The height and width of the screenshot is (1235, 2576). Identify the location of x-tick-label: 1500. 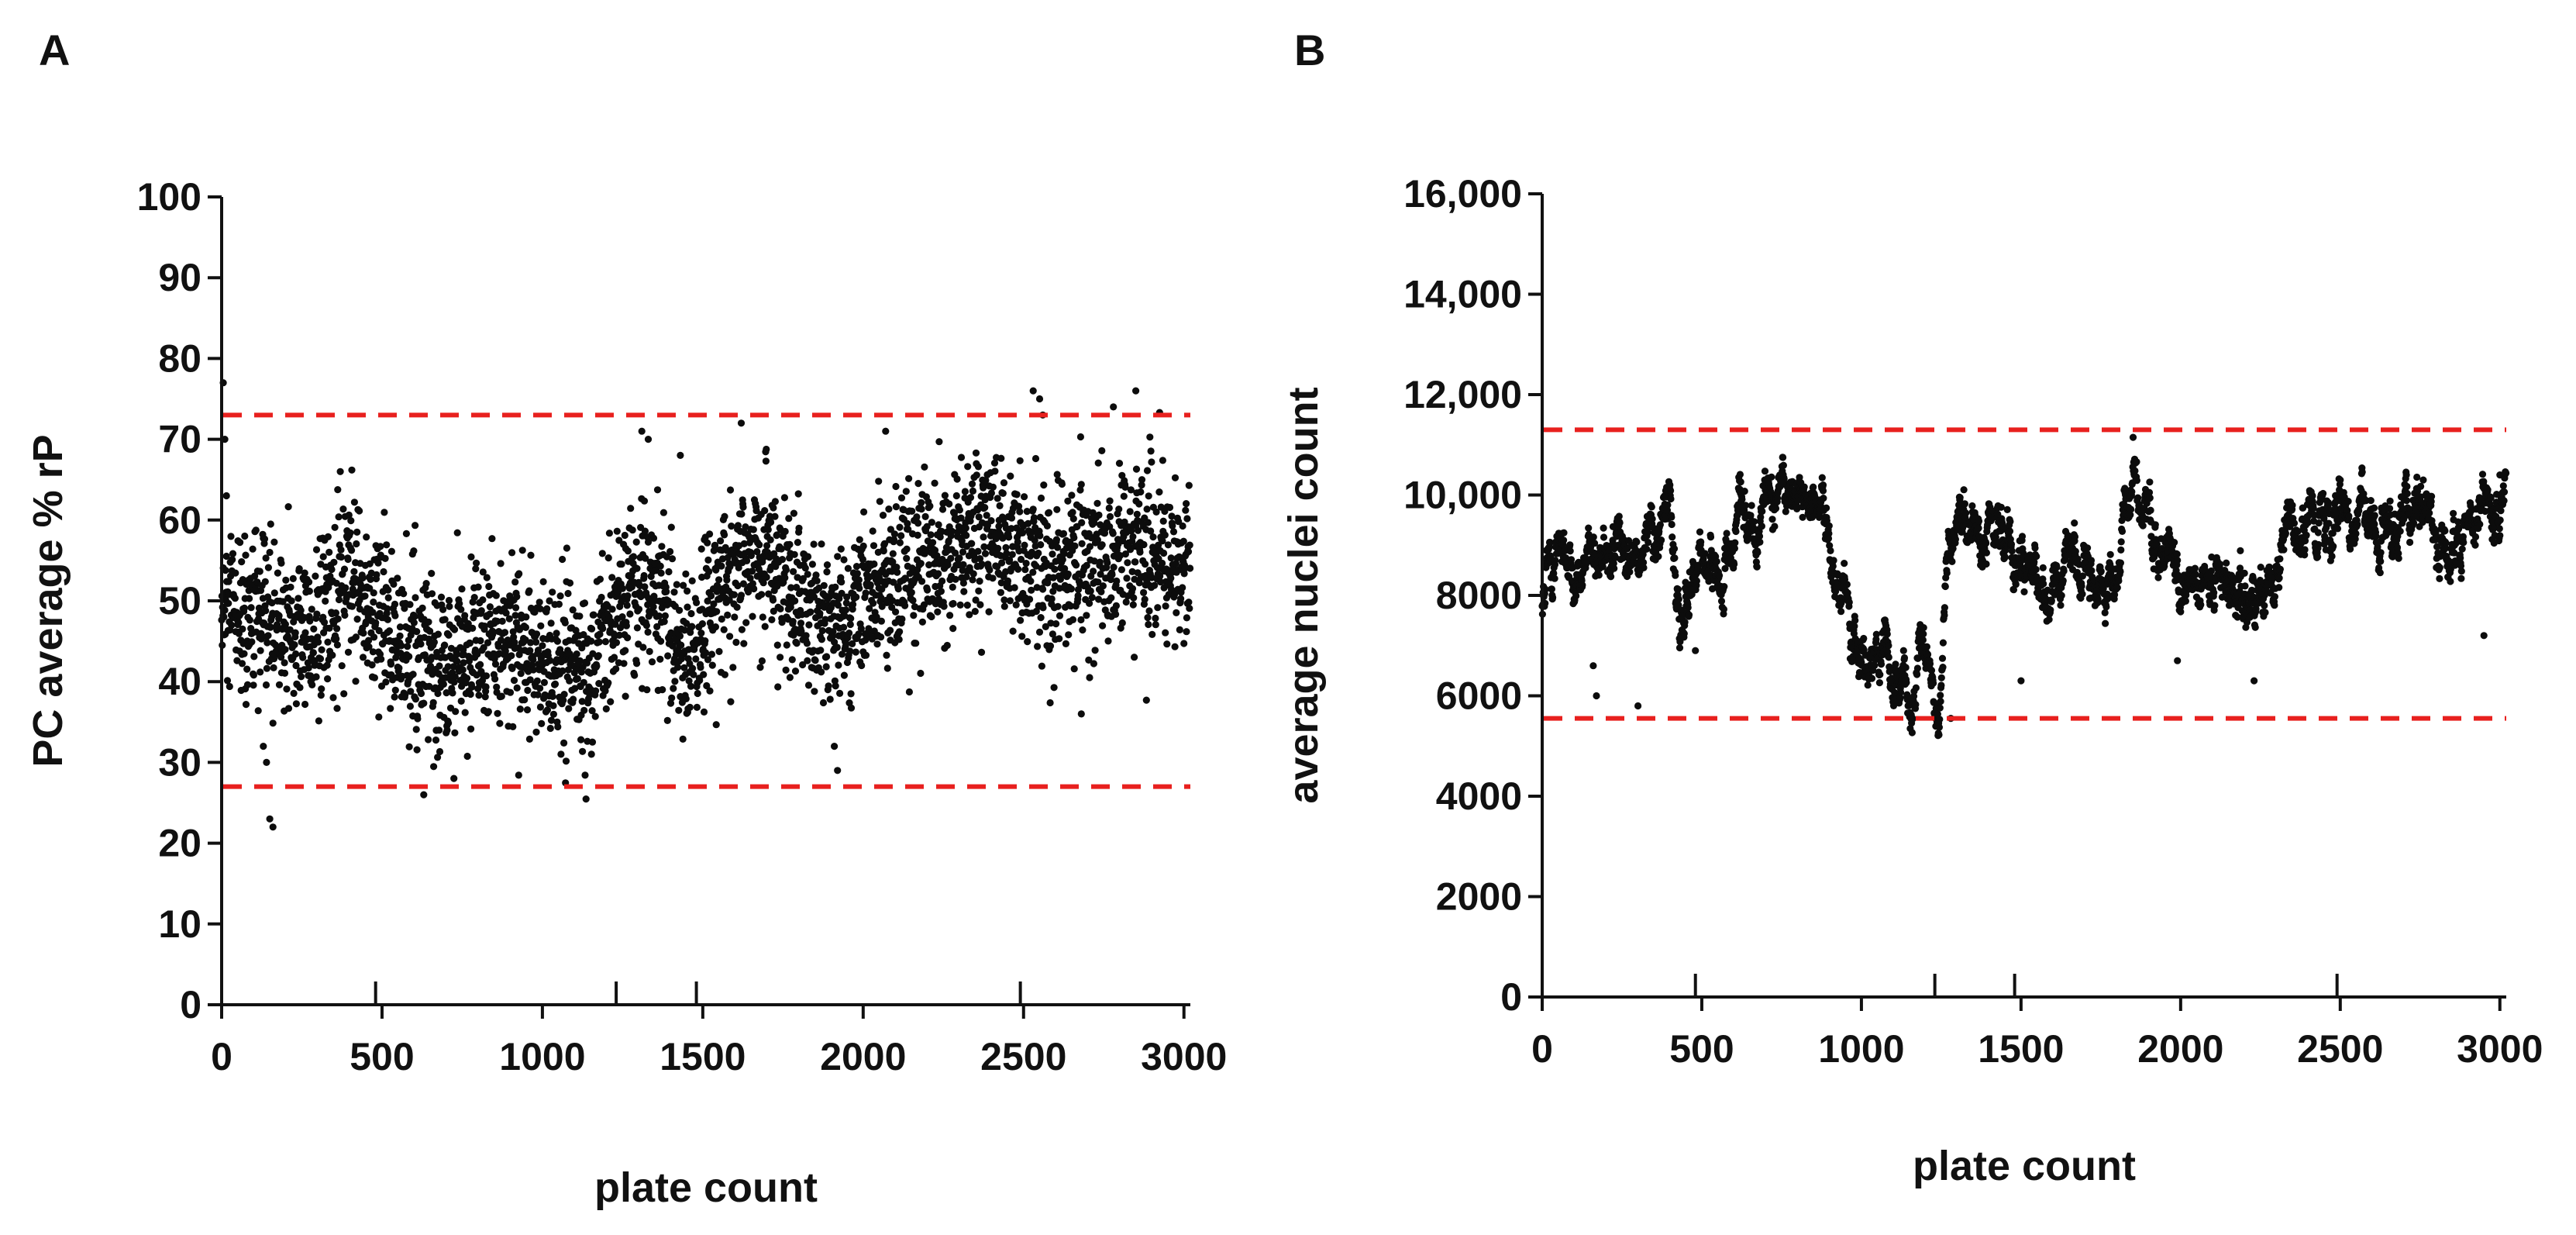
(702, 1056).